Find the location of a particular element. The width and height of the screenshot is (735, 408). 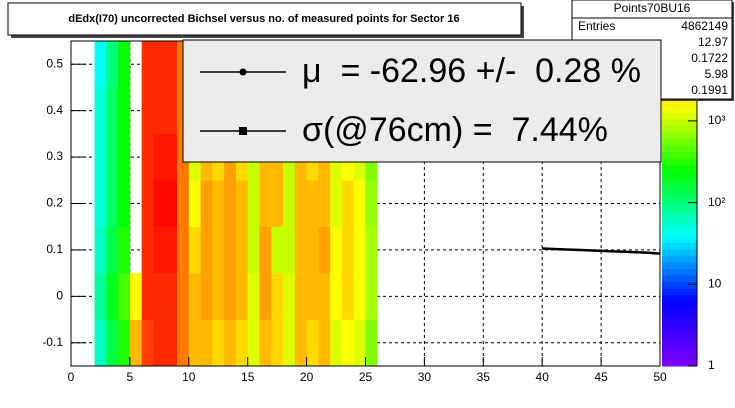

y-tick-label: 0.3 is located at coordinates (54, 156).